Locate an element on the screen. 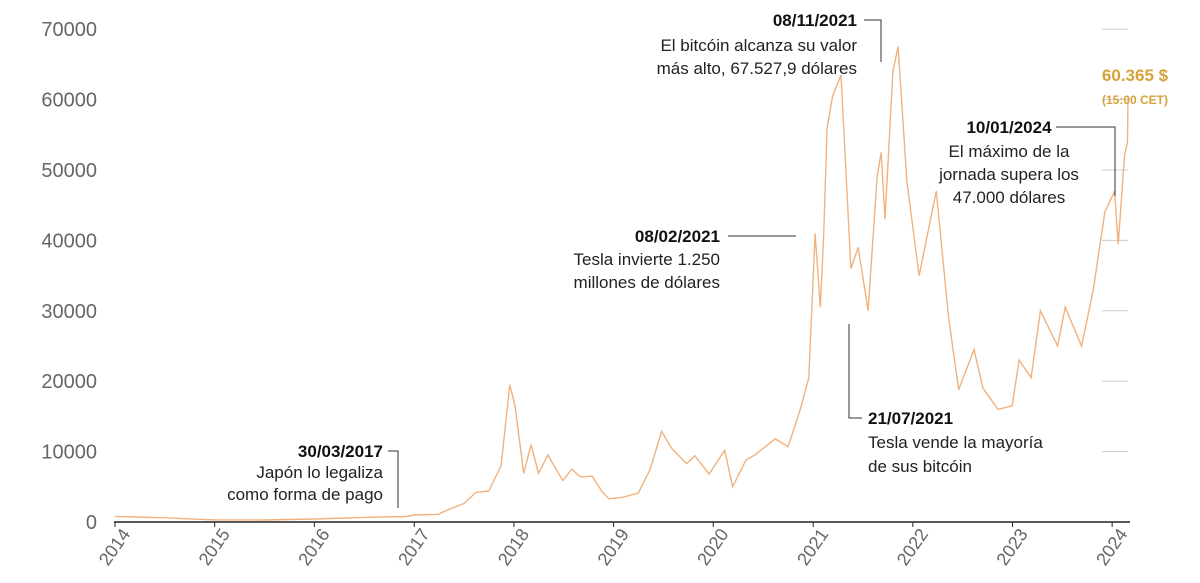 The height and width of the screenshot is (583, 1200). right-tick-marks is located at coordinates (1115, 240).